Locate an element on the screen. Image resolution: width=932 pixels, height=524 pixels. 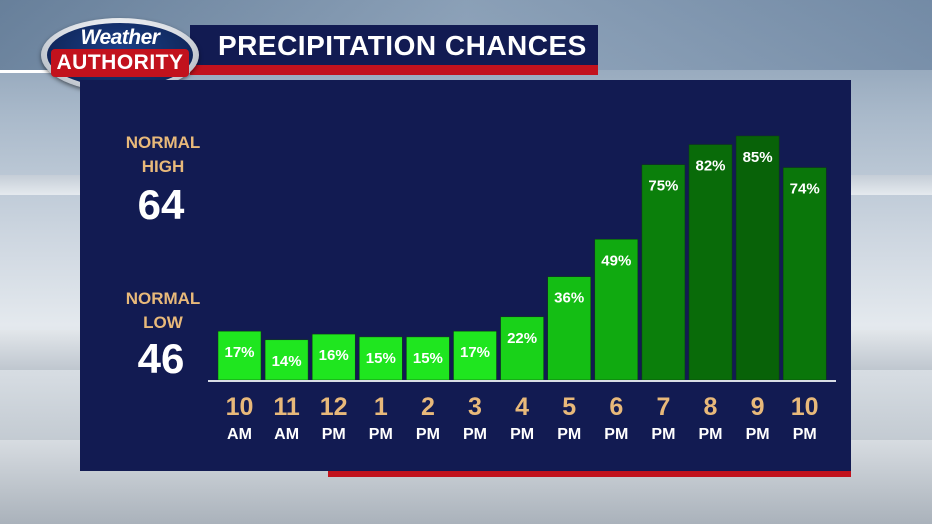
normal-high-label-line2: HIGH is located at coordinates (163, 166).